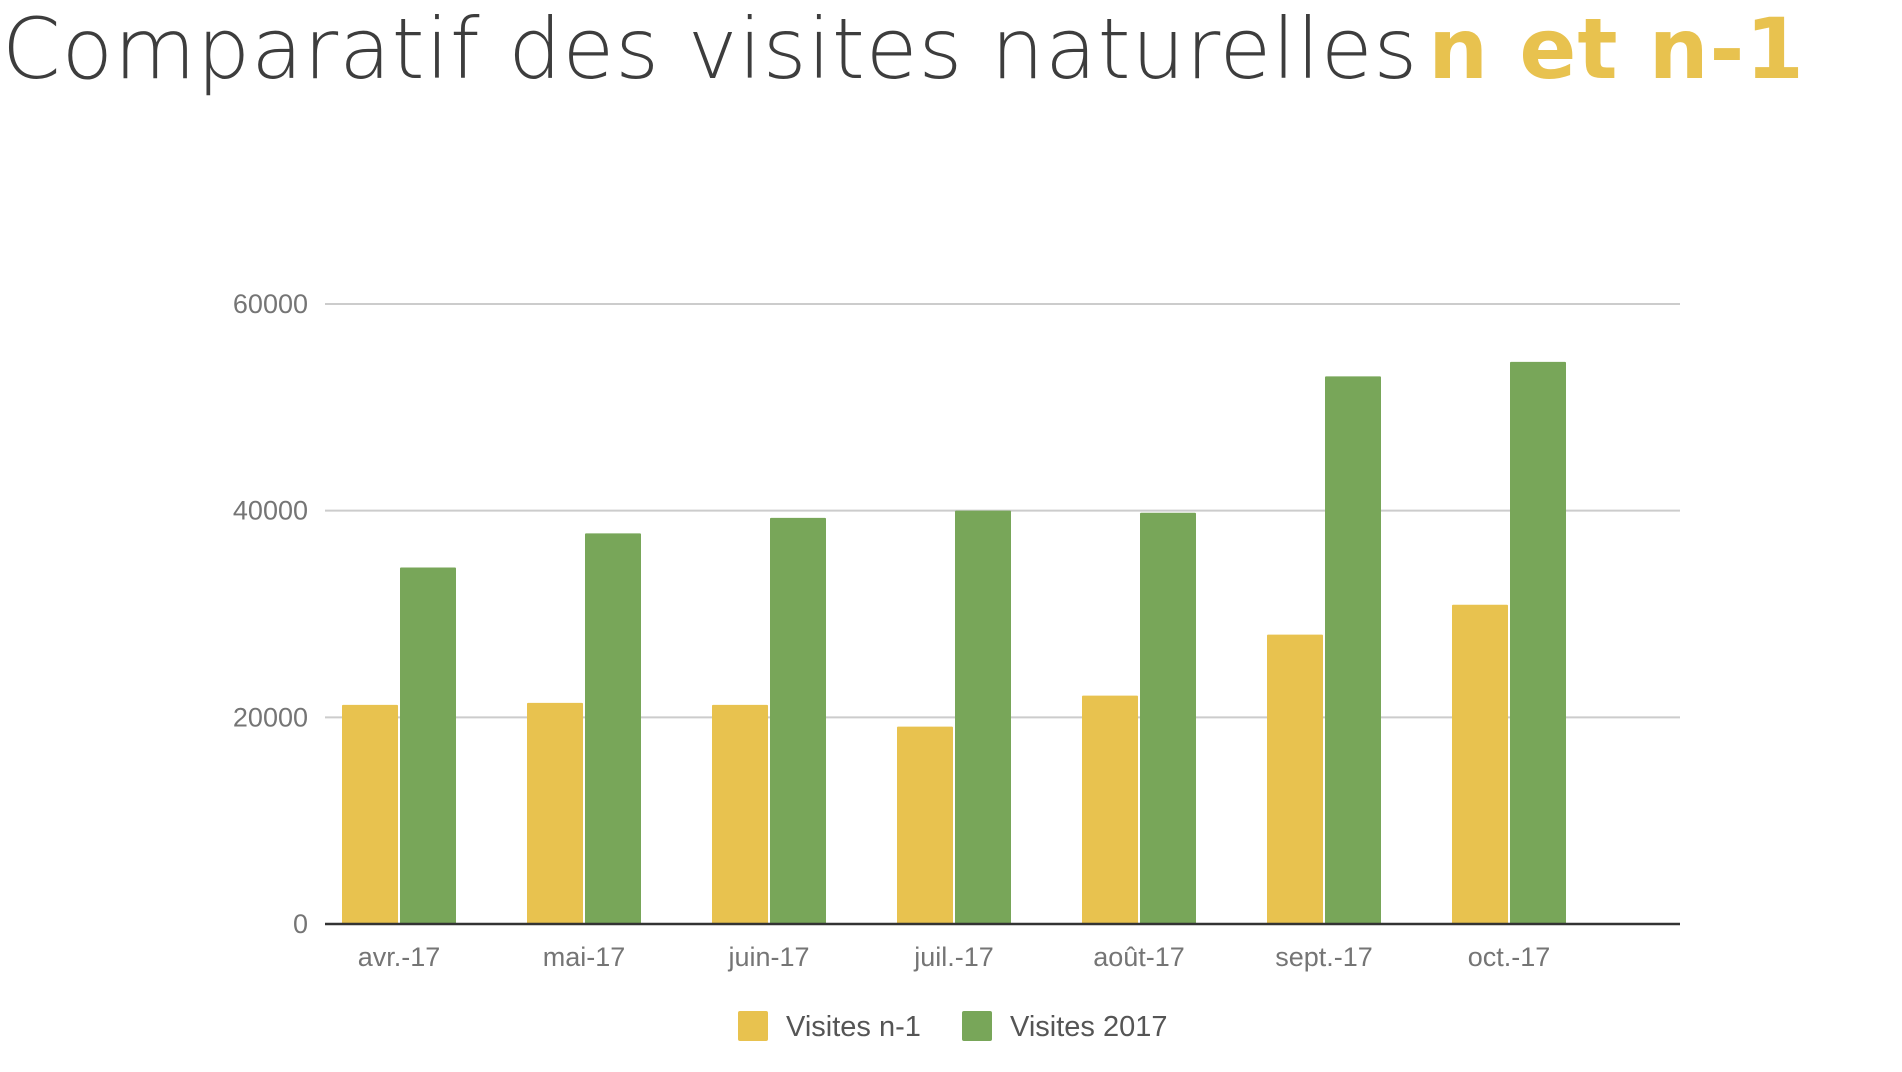 The image size is (1902, 1072). Describe the element at coordinates (270, 511) in the screenshot. I see `y-tick-label: 40000` at that location.